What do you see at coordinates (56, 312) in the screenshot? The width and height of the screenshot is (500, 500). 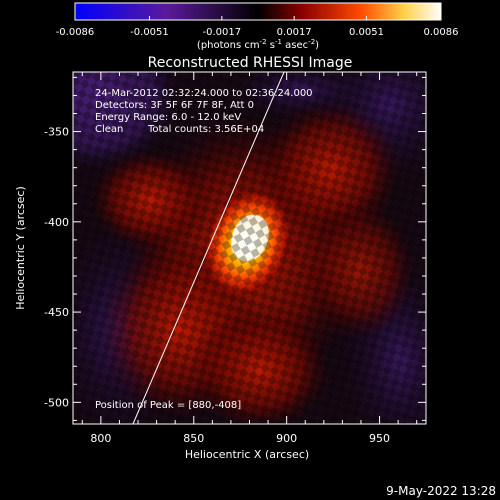 I see `y-tick-label: -450` at bounding box center [56, 312].